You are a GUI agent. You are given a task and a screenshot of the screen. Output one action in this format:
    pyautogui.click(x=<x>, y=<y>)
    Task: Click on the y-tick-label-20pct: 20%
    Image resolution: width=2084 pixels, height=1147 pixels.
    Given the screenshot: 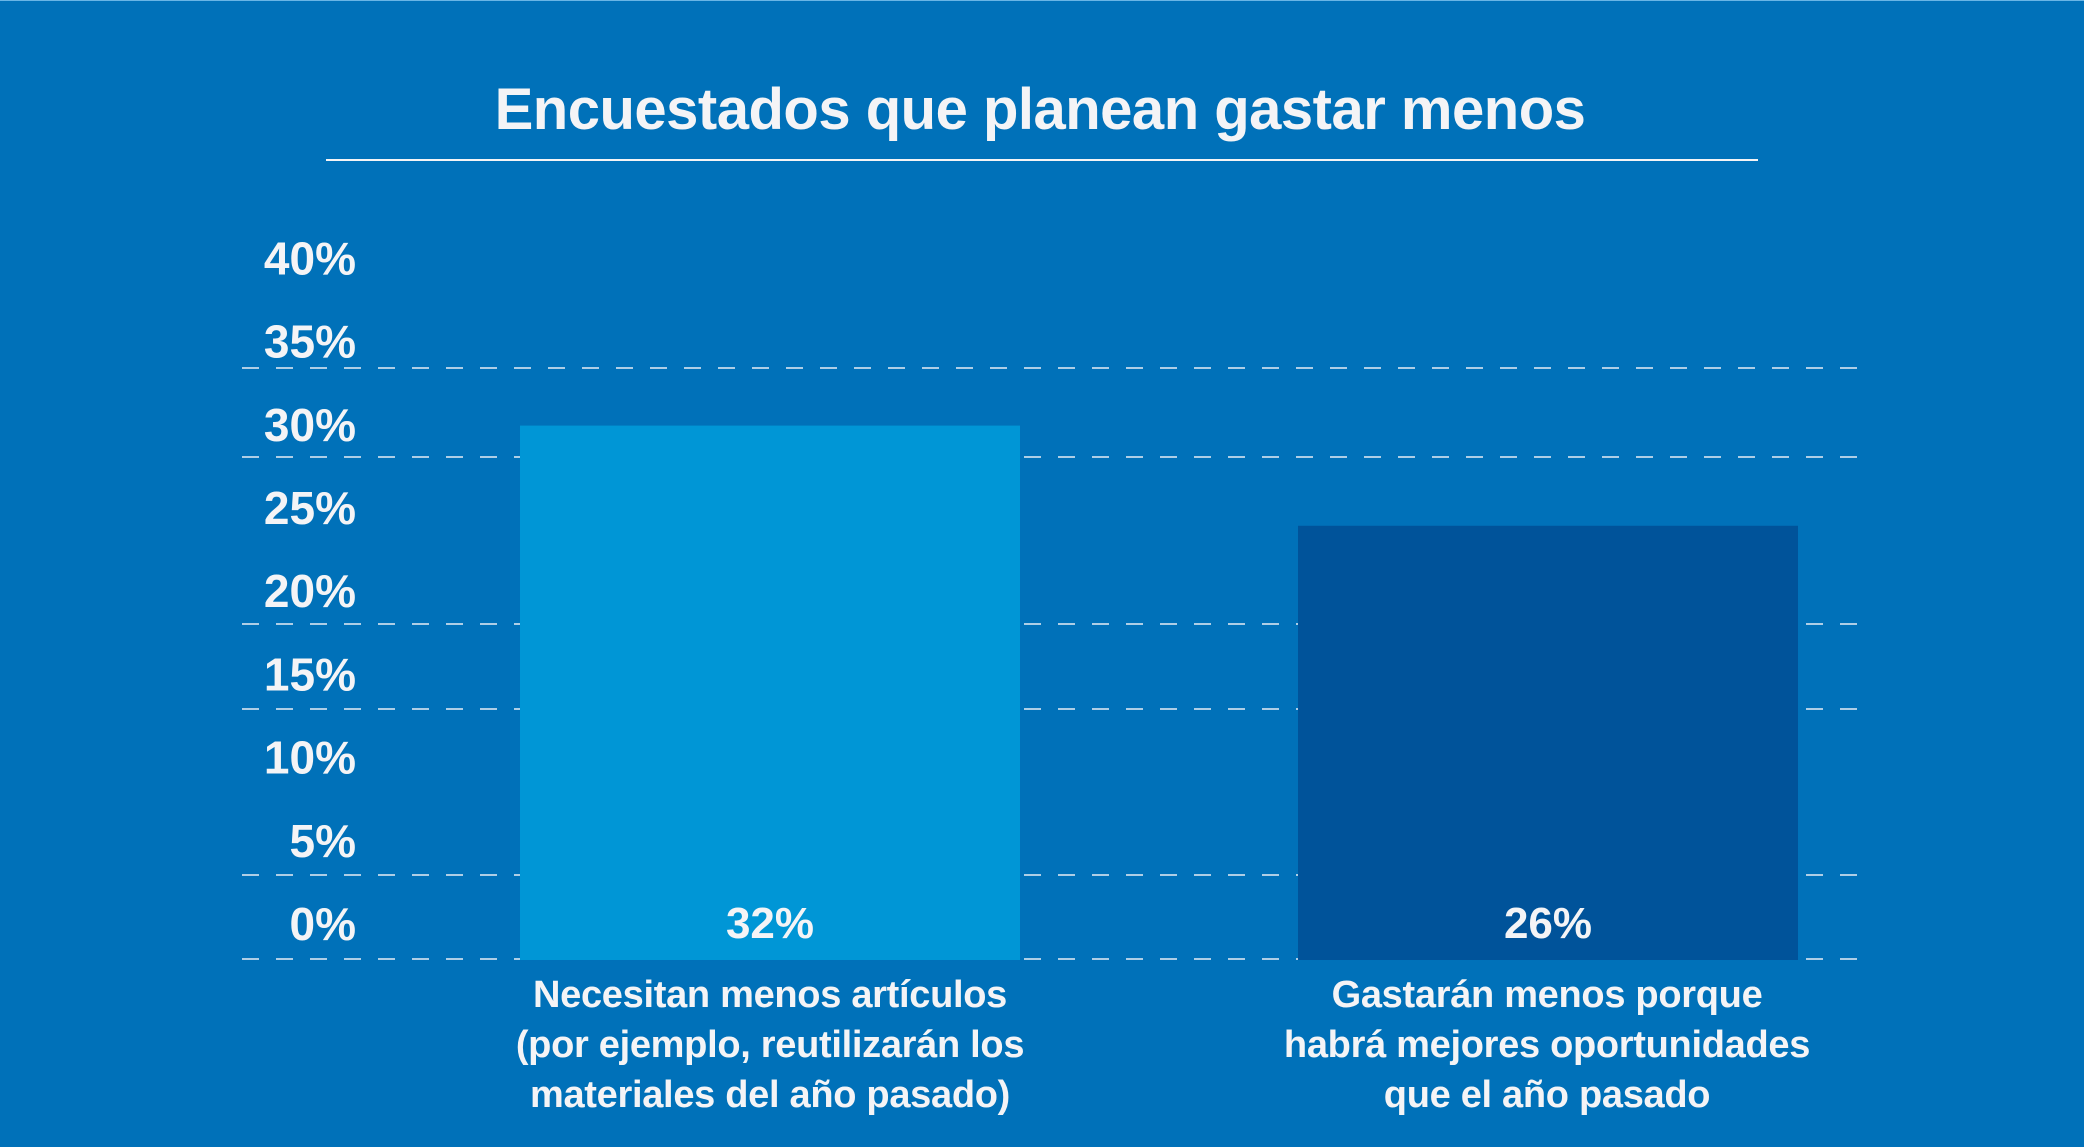 What is the action you would take?
    pyautogui.click(x=310, y=591)
    